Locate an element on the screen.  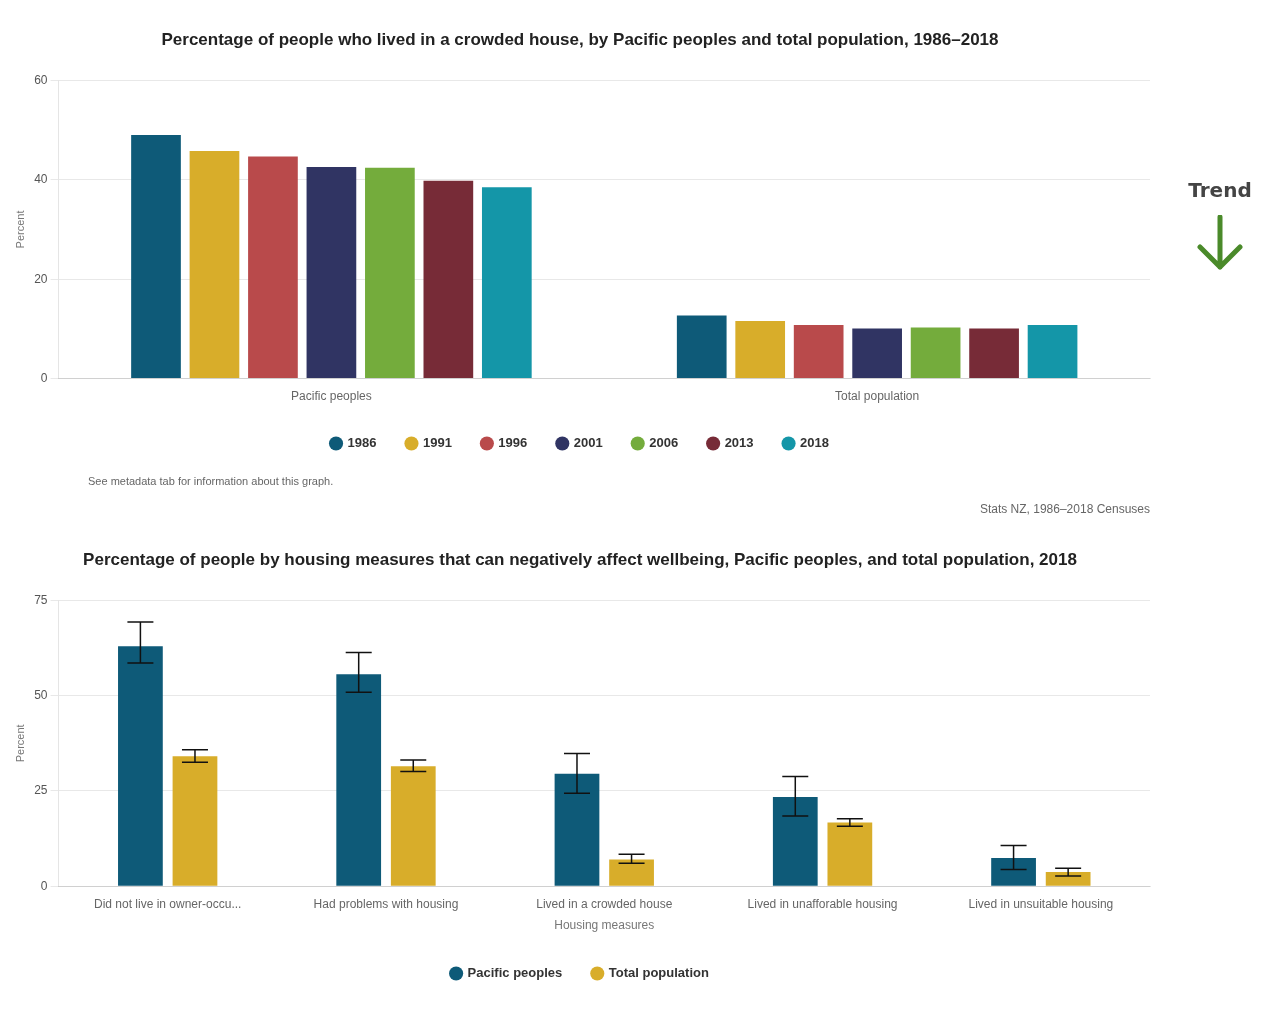
x-tick-label: Lived in unsuitable housing is located at coordinates (1041, 903).